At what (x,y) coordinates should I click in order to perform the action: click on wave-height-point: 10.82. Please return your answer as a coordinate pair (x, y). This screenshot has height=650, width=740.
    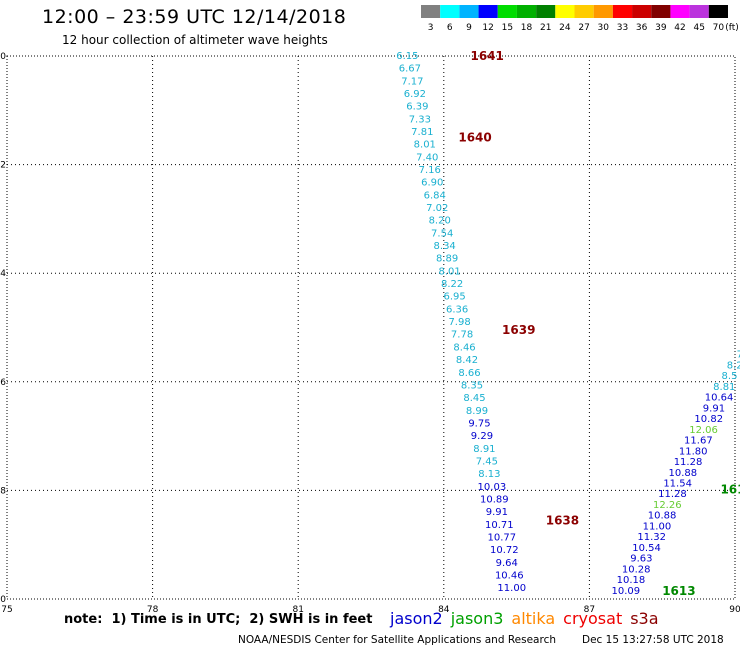
    Looking at the image, I should click on (708, 419).